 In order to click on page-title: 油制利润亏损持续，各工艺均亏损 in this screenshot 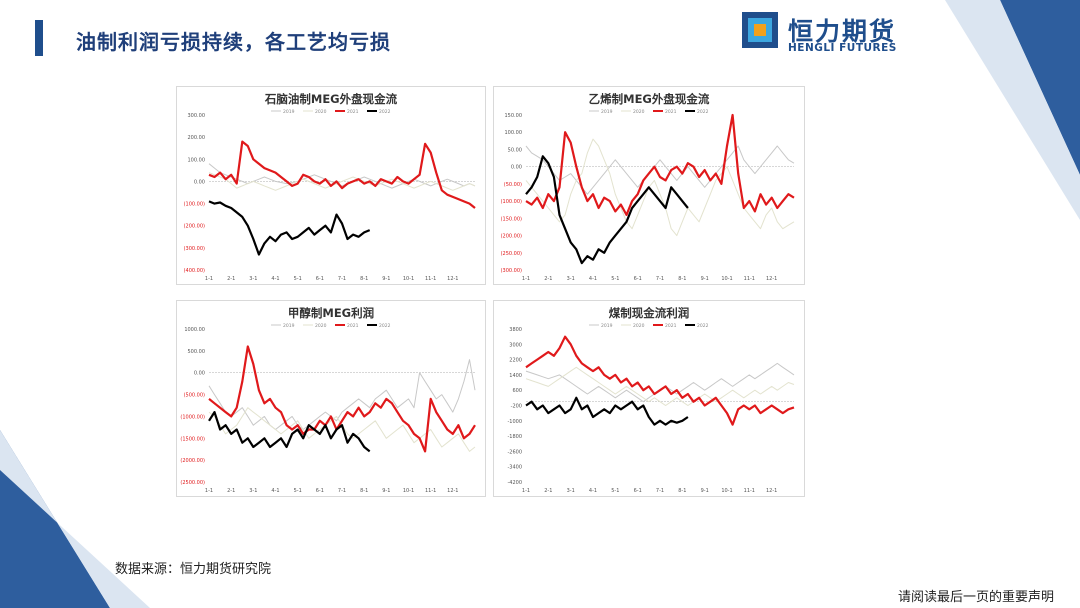, I will do `click(233, 42)`.